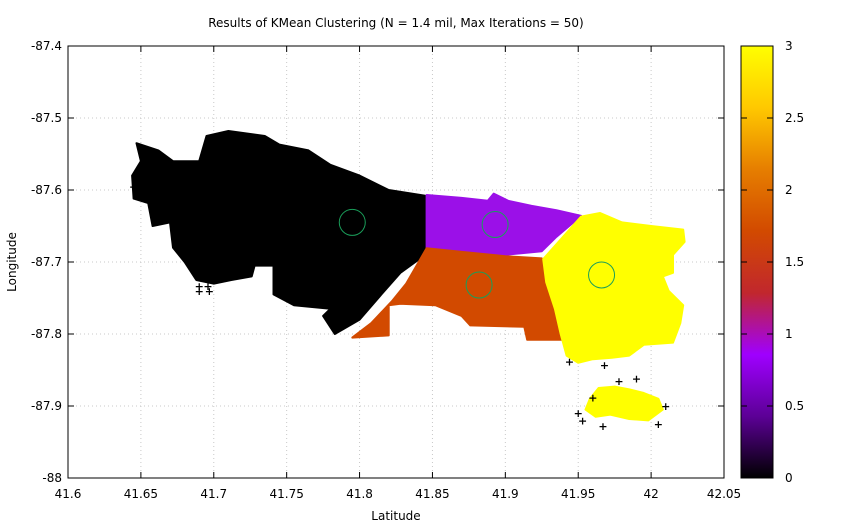 The width and height of the screenshot is (842, 525). I want to click on colorbar-tick-label: 0.5, so click(794, 406).